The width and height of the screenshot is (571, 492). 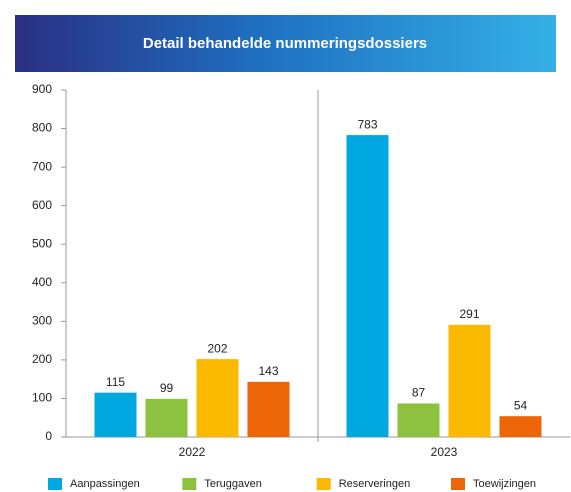 I want to click on value-label: 202, so click(x=217, y=348).